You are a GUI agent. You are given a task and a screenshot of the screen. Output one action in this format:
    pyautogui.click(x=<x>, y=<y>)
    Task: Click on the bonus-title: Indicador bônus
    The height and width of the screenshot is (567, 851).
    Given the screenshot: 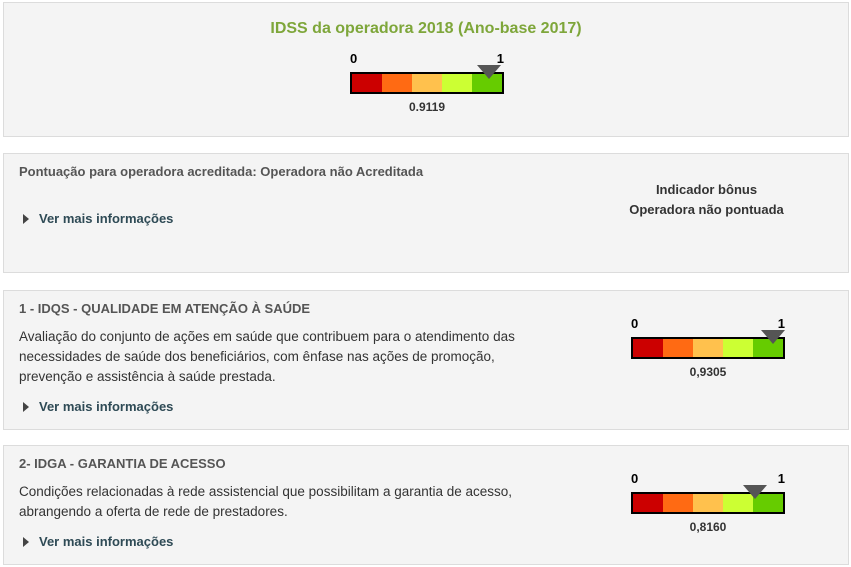 What is the action you would take?
    pyautogui.click(x=706, y=189)
    